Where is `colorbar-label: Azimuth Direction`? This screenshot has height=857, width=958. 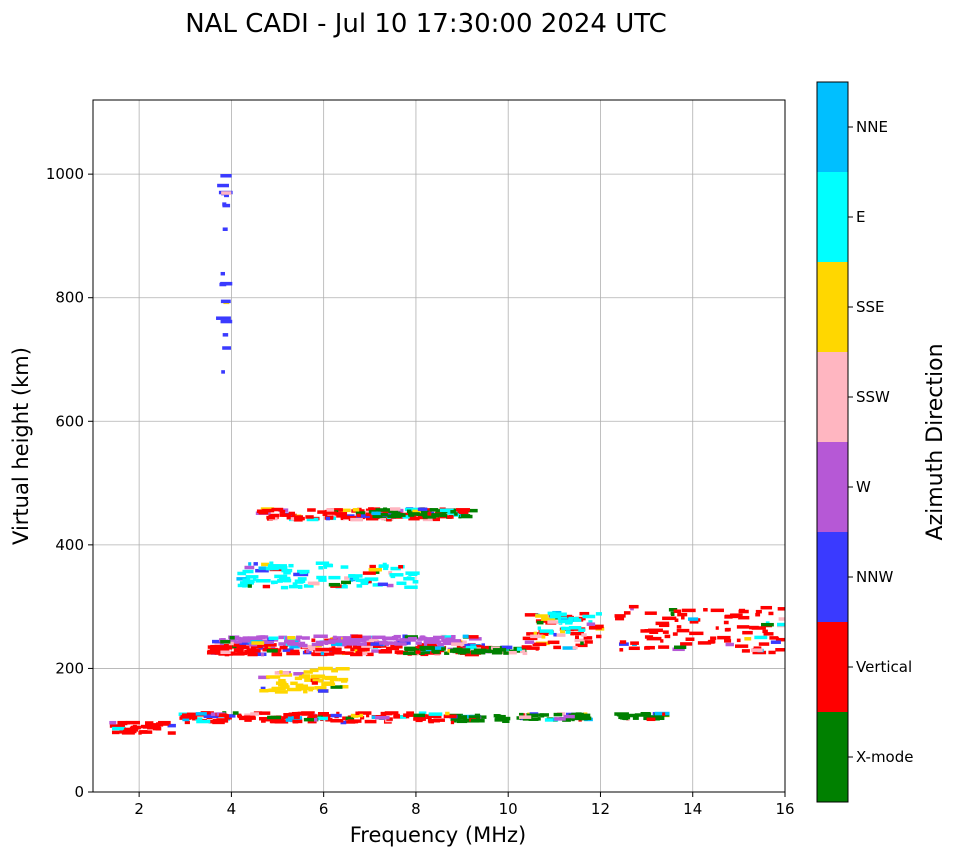
colorbar-label: Azimuth Direction is located at coordinates (935, 441).